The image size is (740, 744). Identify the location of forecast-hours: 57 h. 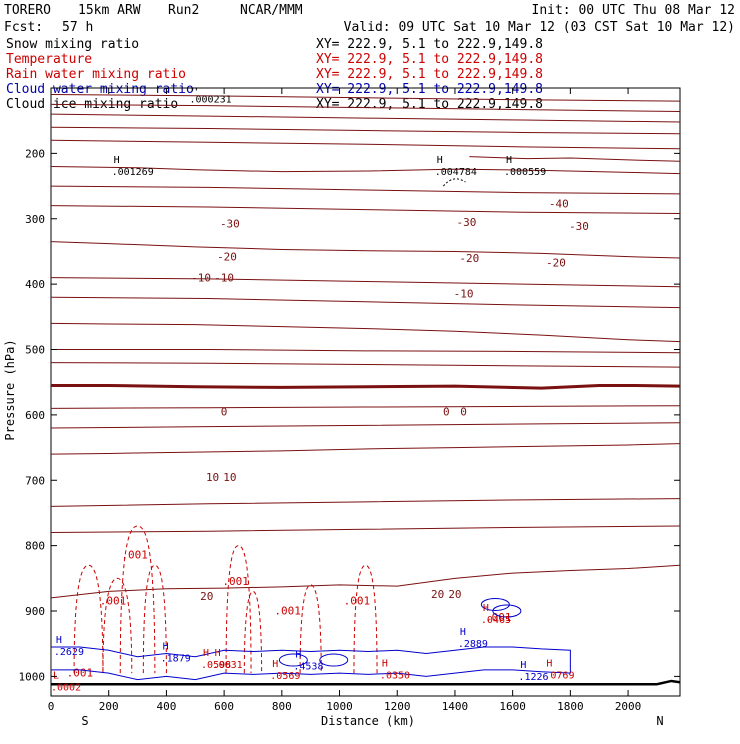
(77, 27).